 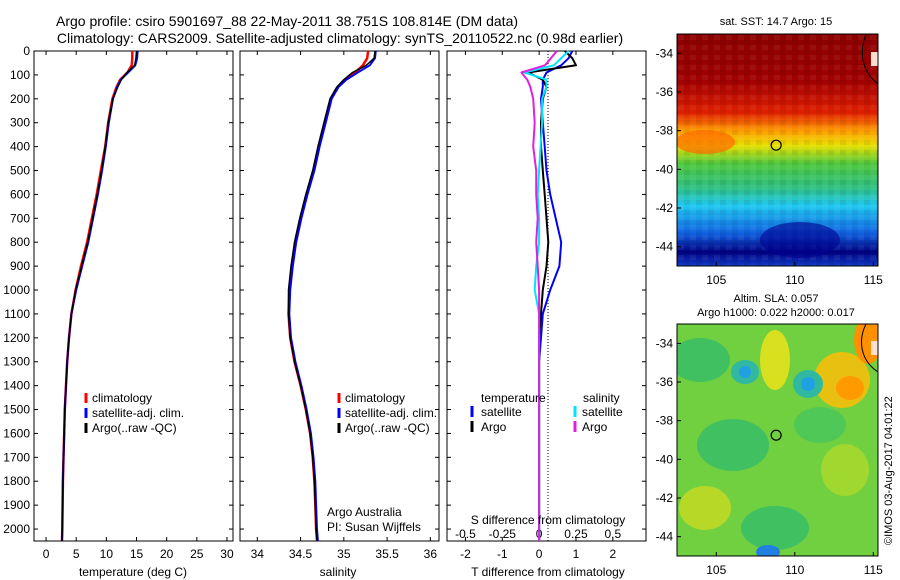 I want to click on sla-float-marker-group, so click(x=776, y=435).